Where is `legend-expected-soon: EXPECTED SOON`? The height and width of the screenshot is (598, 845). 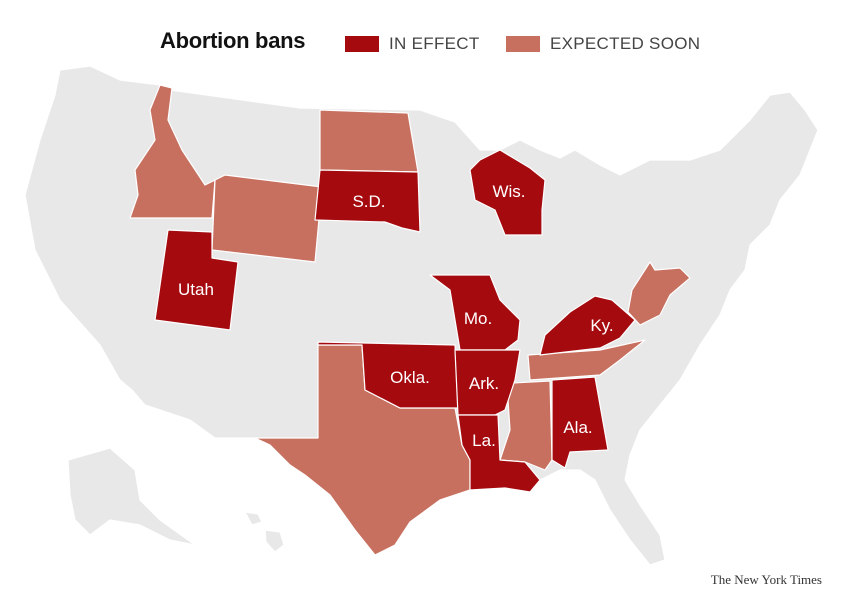
legend-expected-soon: EXPECTED SOON is located at coordinates (603, 44).